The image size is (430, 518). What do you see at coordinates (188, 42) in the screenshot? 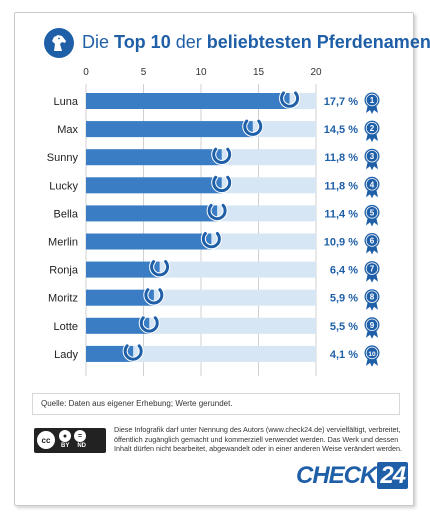
I see `title-middle: der` at bounding box center [188, 42].